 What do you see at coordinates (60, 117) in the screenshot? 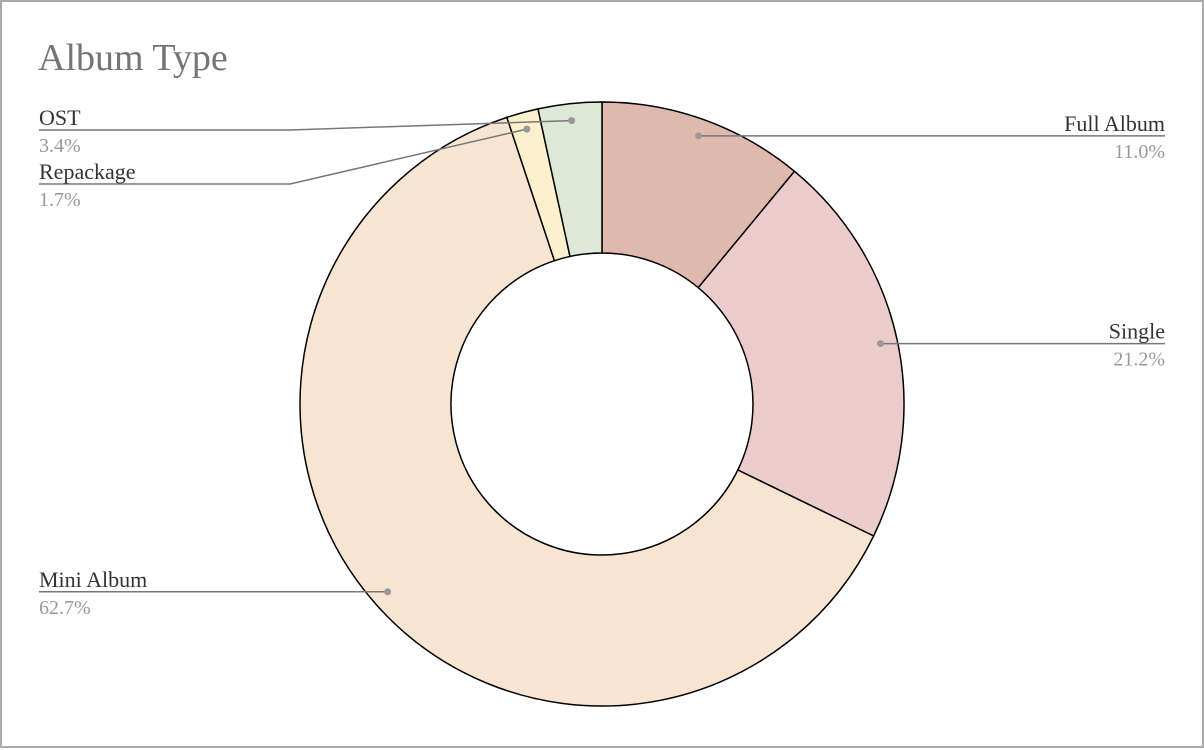
I see `slice-label: OST` at bounding box center [60, 117].